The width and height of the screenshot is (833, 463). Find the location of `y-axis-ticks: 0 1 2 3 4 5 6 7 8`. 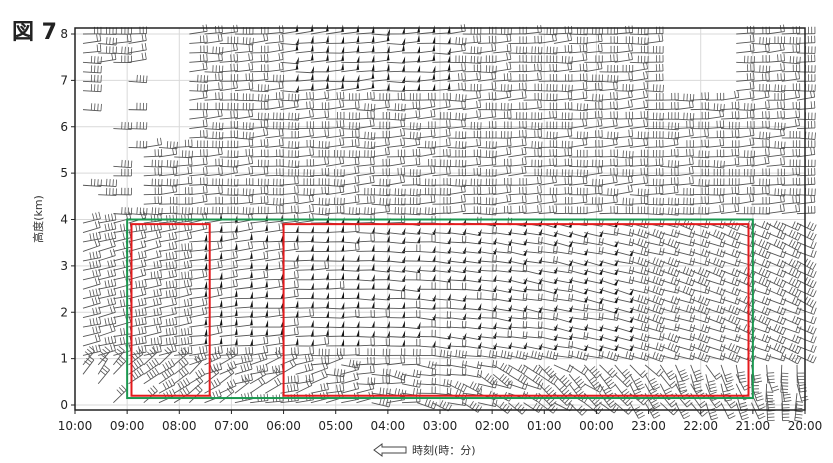

y-axis-ticks: 0 1 2 3 4 5 6 7 8 is located at coordinates (67, 219).